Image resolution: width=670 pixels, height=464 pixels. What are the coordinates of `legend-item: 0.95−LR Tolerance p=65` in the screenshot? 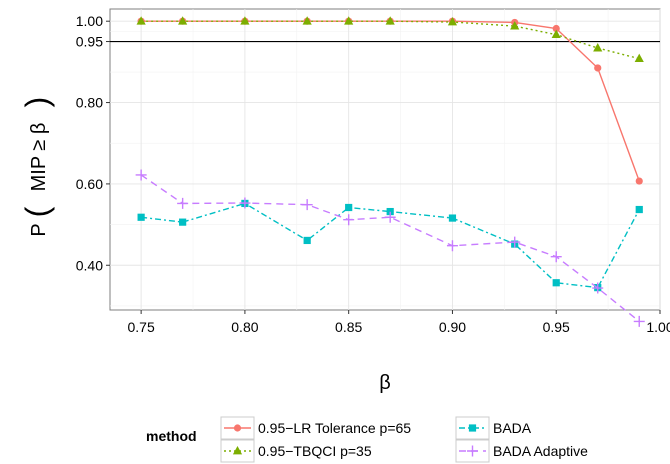 It's located at (315, 428).